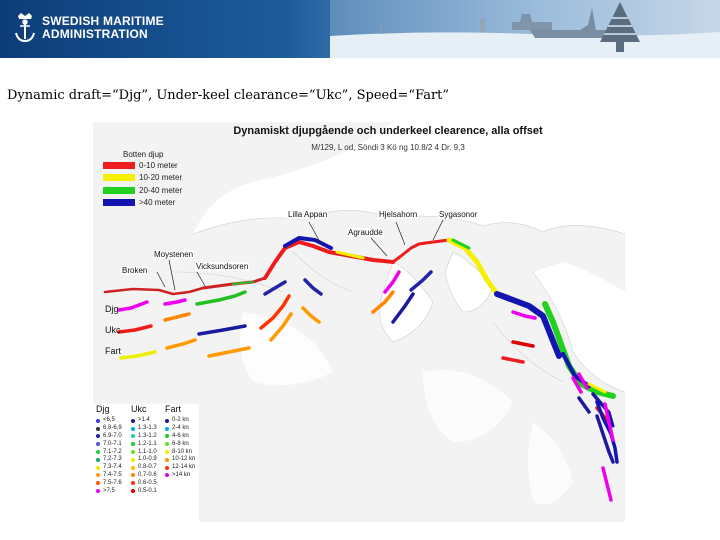  What do you see at coordinates (147, 451) in the screenshot?
I see `legend-ukc-label: 1.1-1.0` at bounding box center [147, 451].